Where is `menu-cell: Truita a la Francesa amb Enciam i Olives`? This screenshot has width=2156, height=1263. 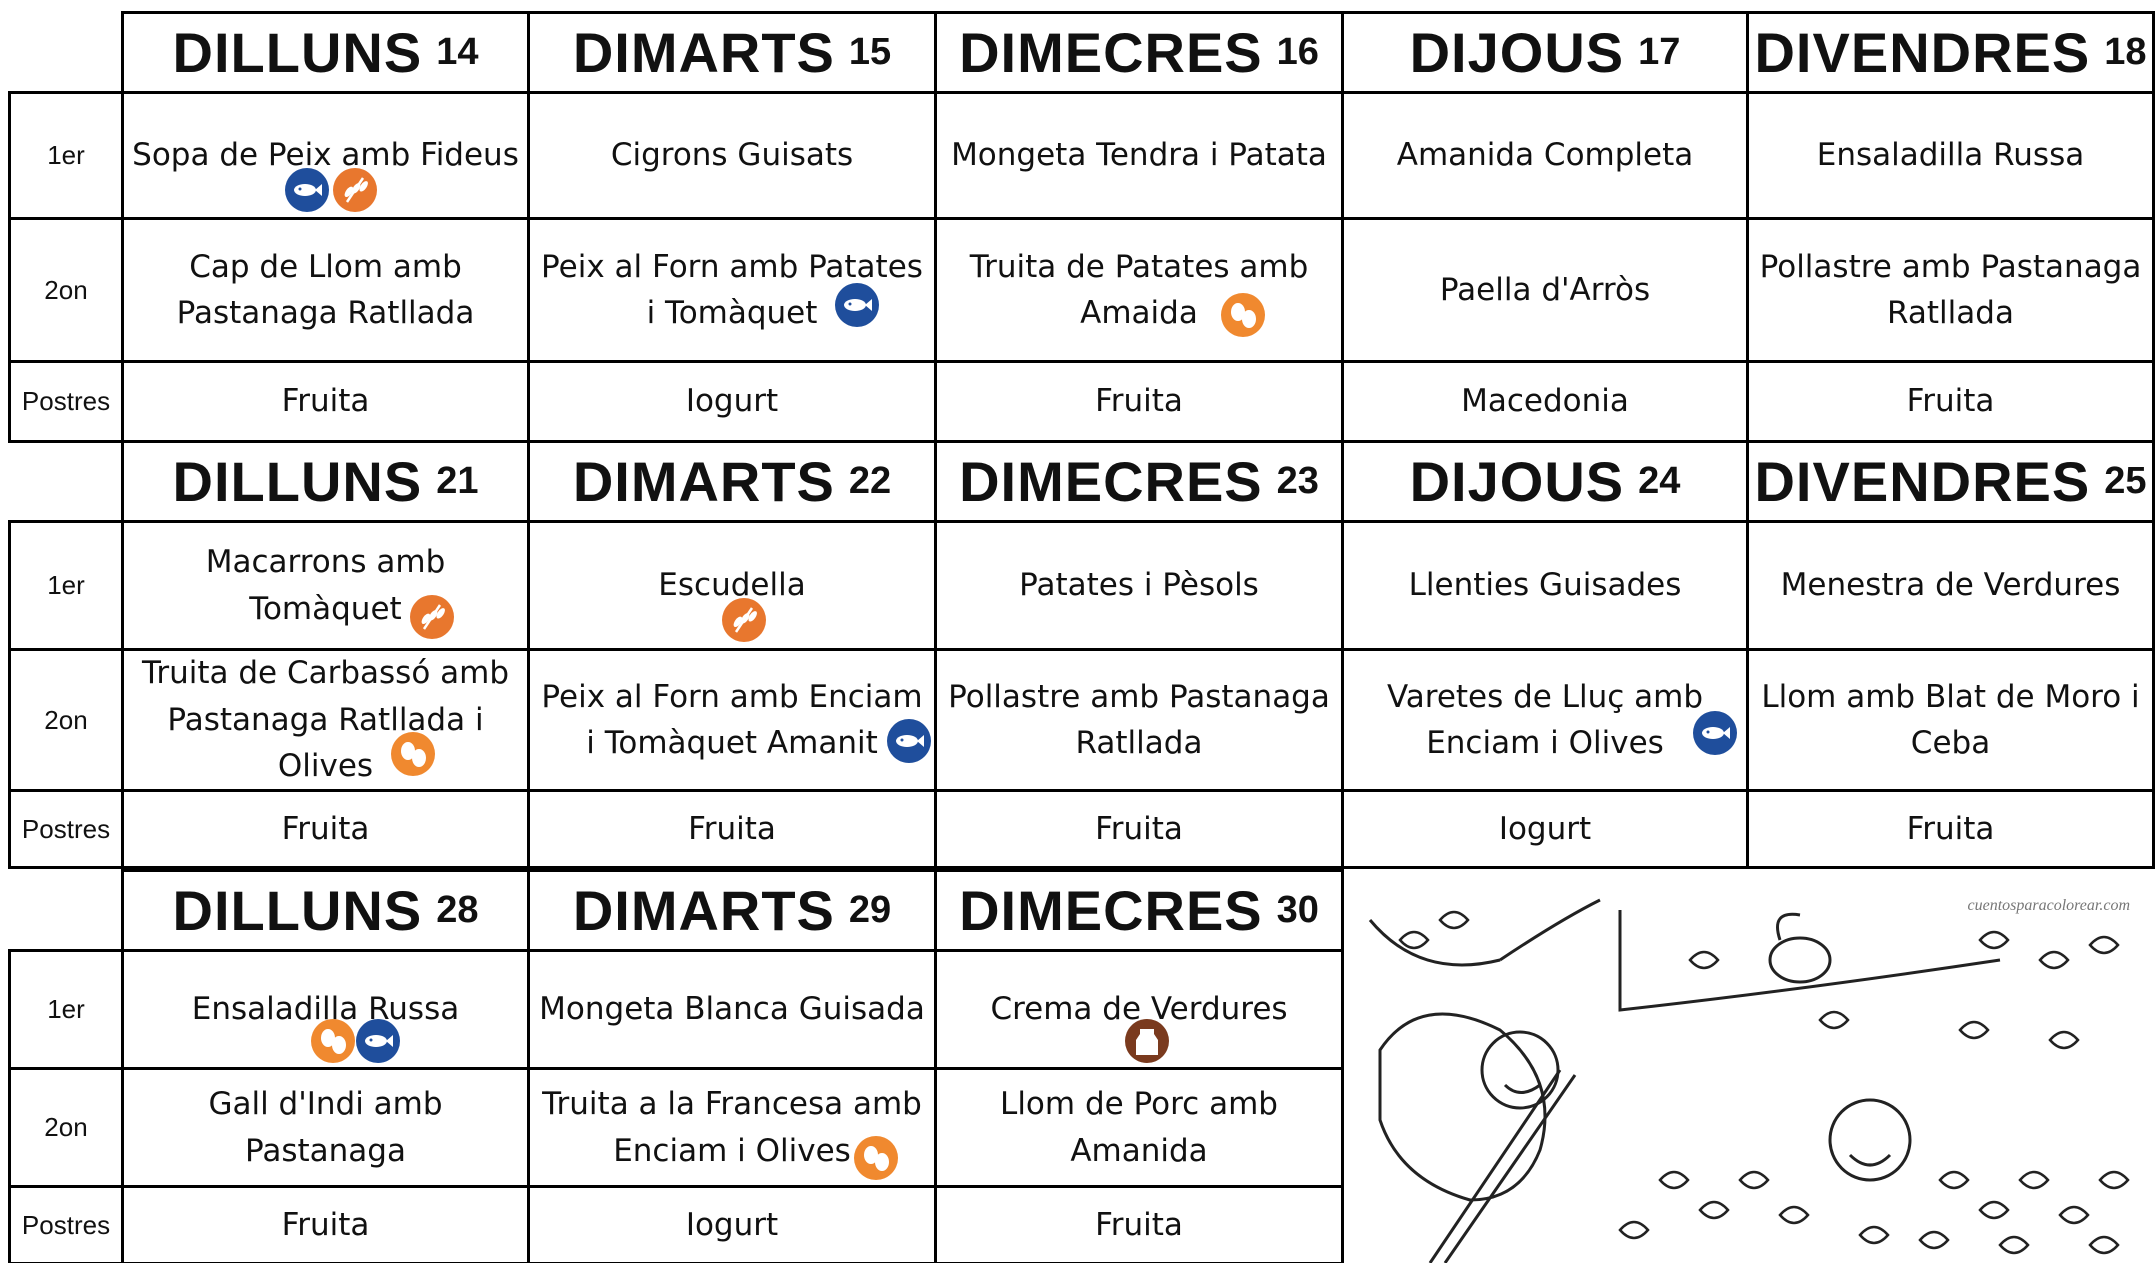
menu-cell: Truita a la Francesa amb Enciam i Olives is located at coordinates (732, 1127).